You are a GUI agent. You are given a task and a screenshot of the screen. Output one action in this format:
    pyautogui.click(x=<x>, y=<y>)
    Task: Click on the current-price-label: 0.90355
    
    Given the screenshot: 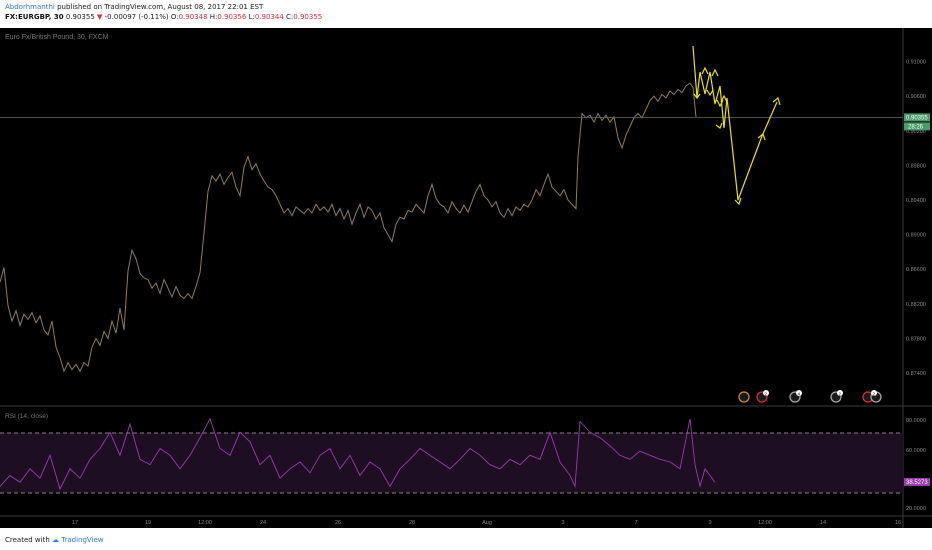 What is the action you would take?
    pyautogui.click(x=917, y=118)
    